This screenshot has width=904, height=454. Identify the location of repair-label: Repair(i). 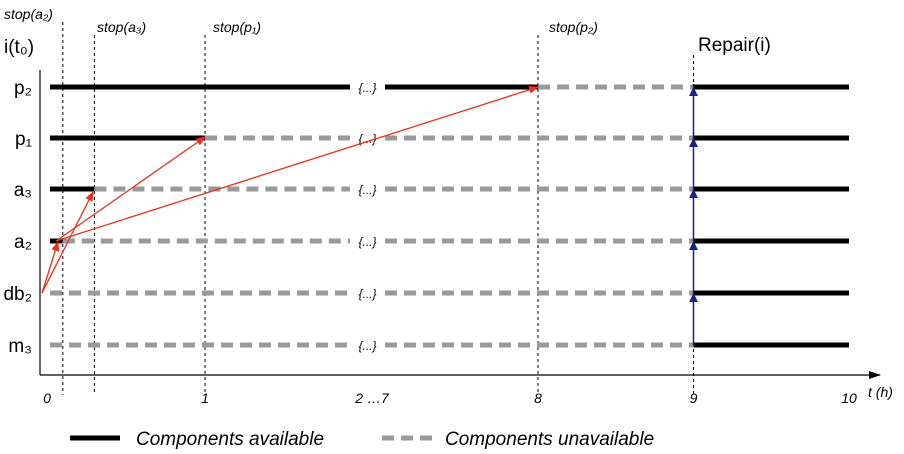
(734, 45).